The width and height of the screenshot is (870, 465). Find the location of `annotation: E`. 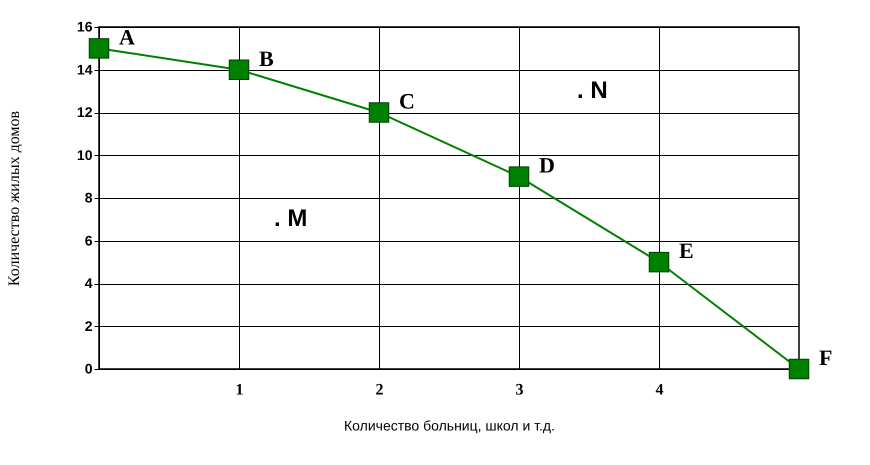

annotation: E is located at coordinates (686, 251).